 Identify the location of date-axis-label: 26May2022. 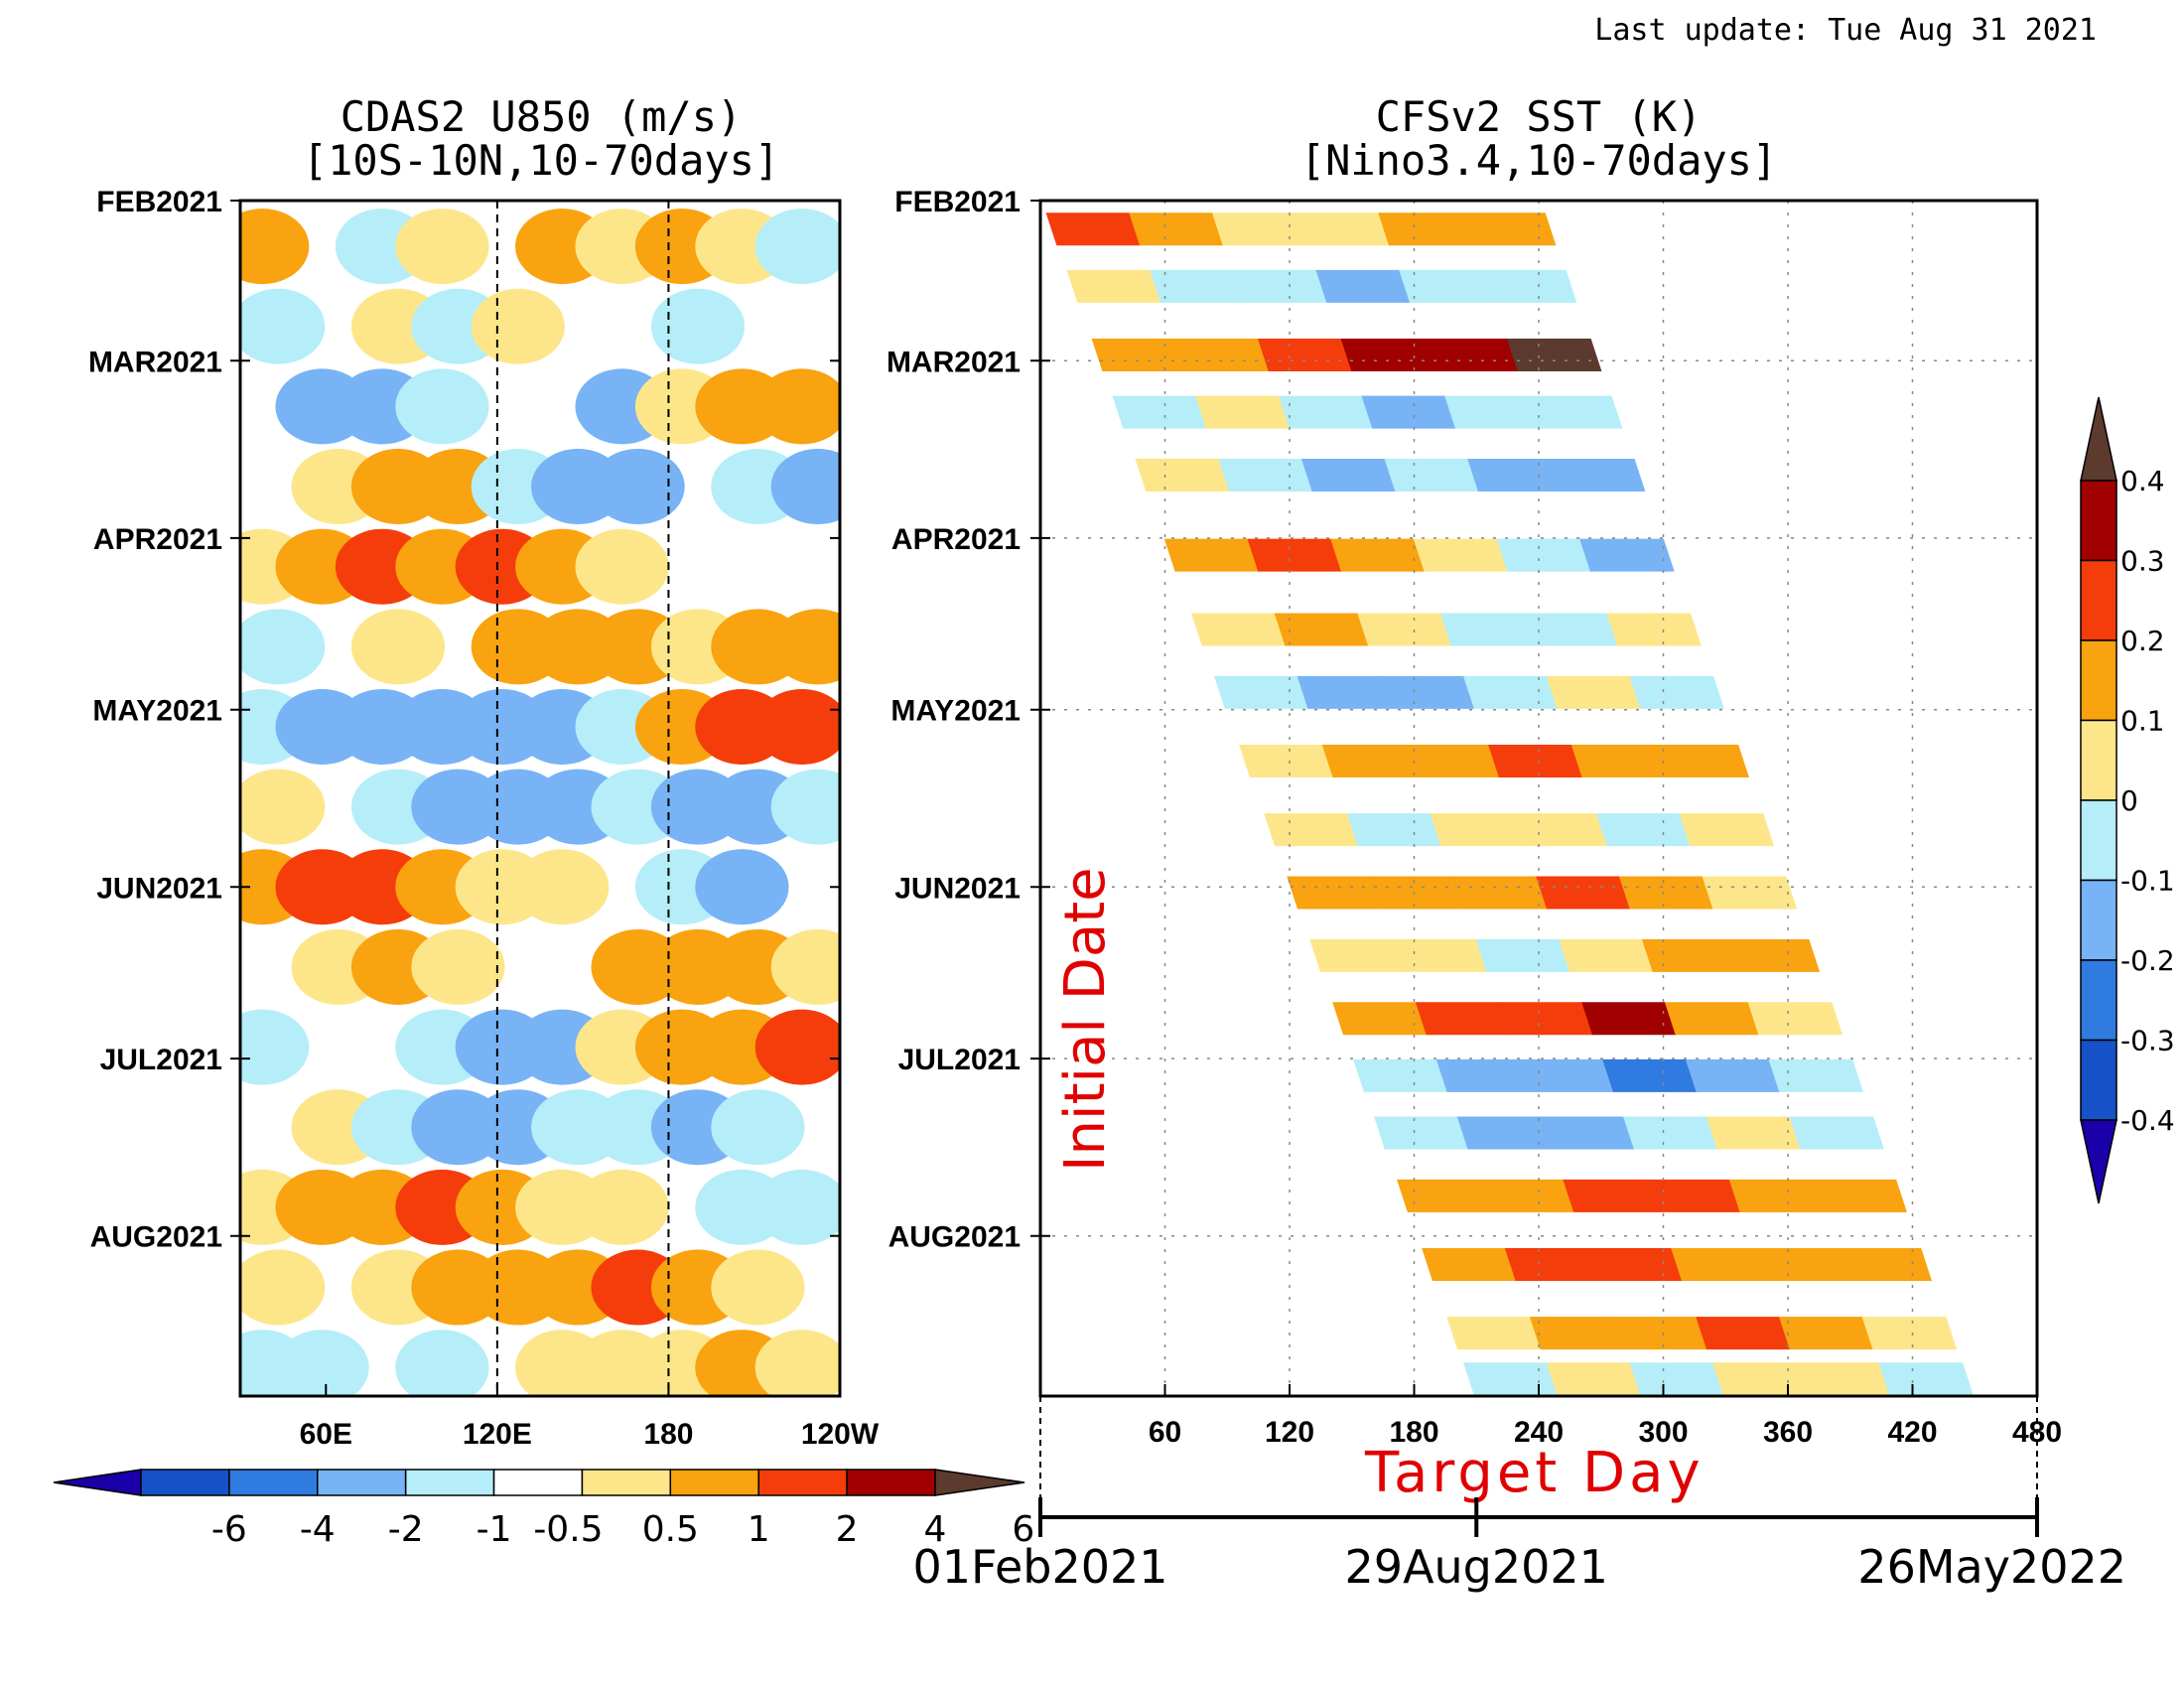
(1991, 1567).